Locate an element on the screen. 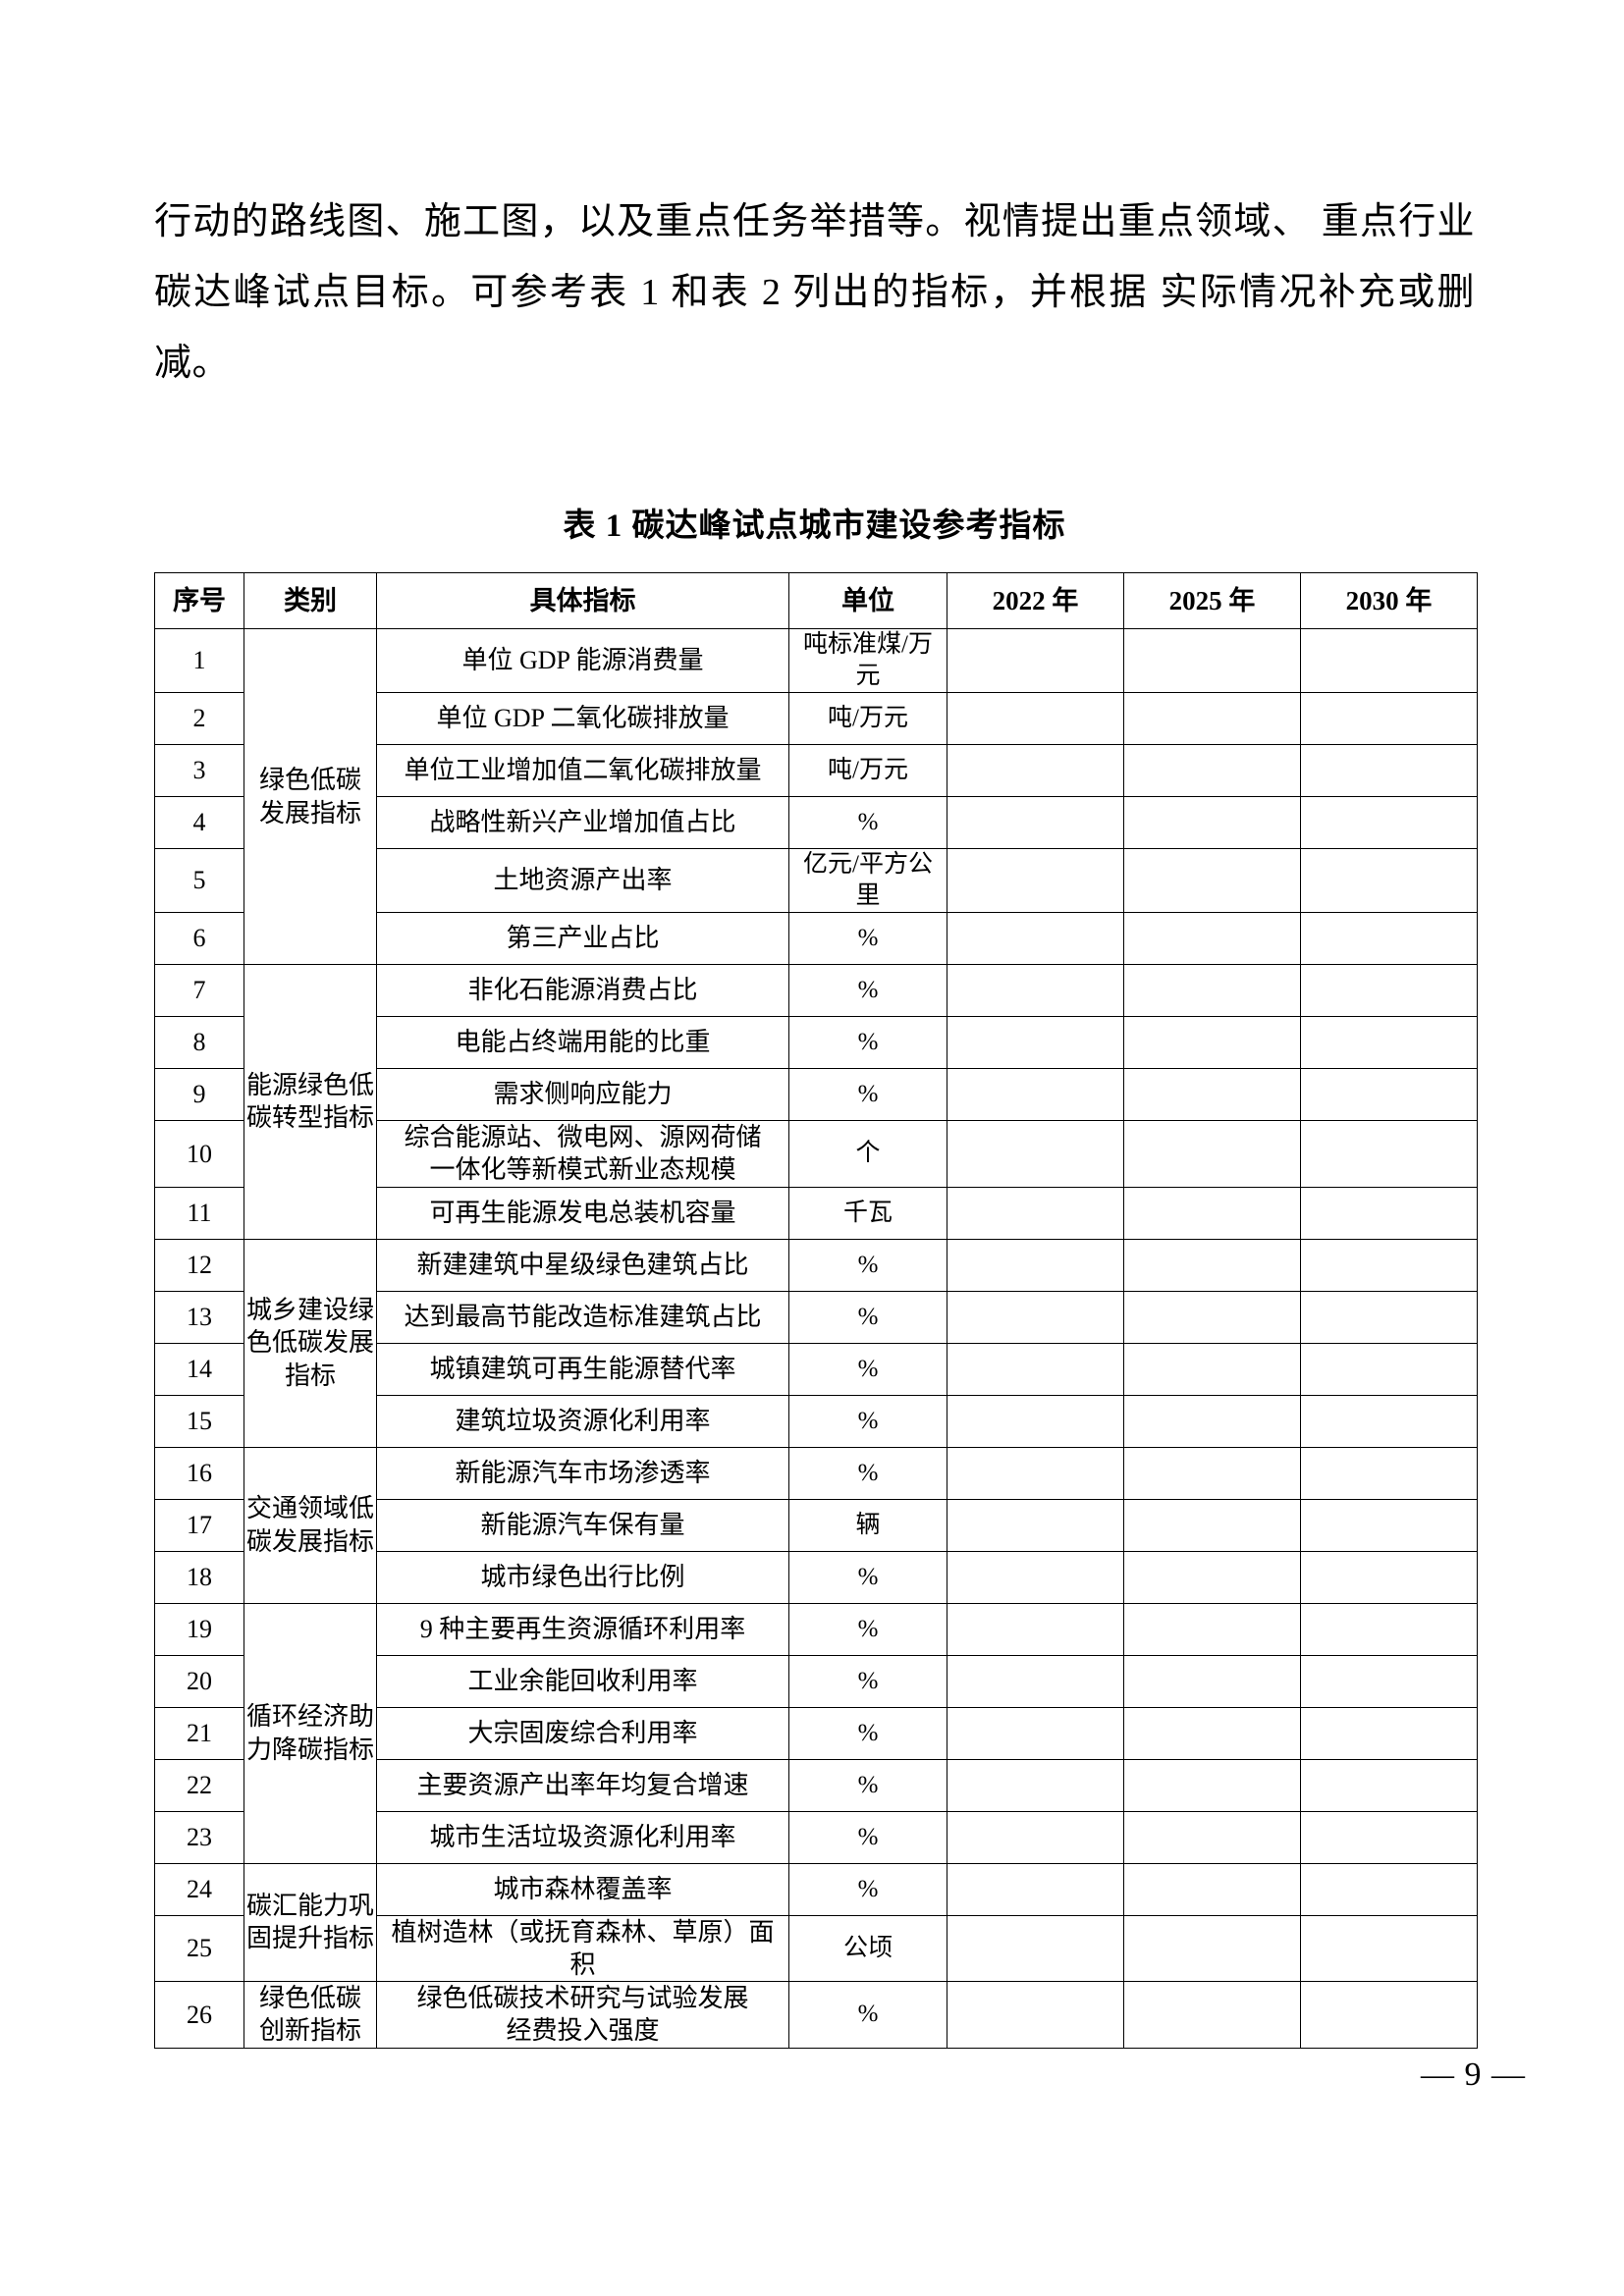 Image resolution: width=1624 pixels, height=2296 pixels. cell-index: 22 is located at coordinates (199, 1785).